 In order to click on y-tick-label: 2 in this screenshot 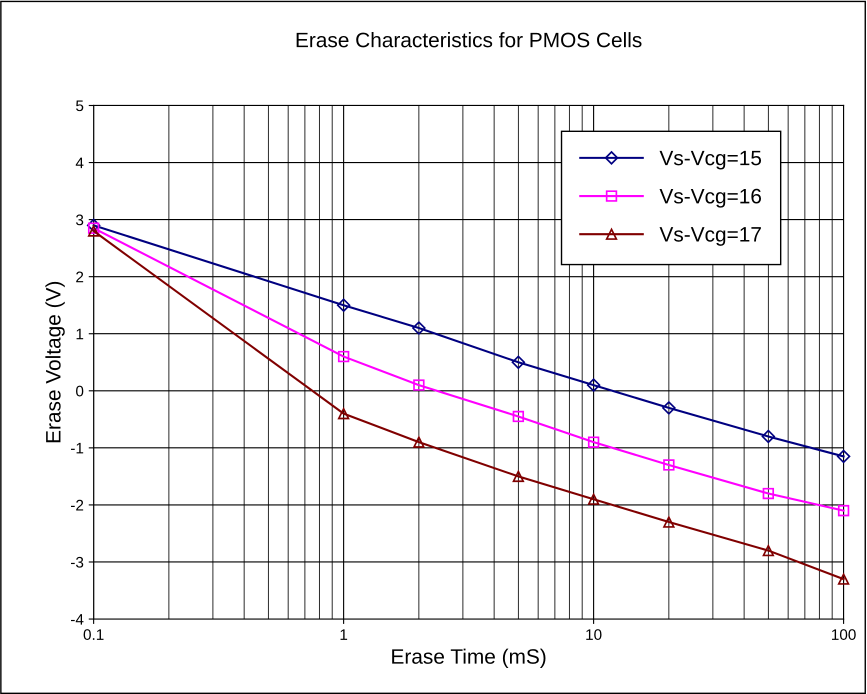, I will do `click(80, 277)`.